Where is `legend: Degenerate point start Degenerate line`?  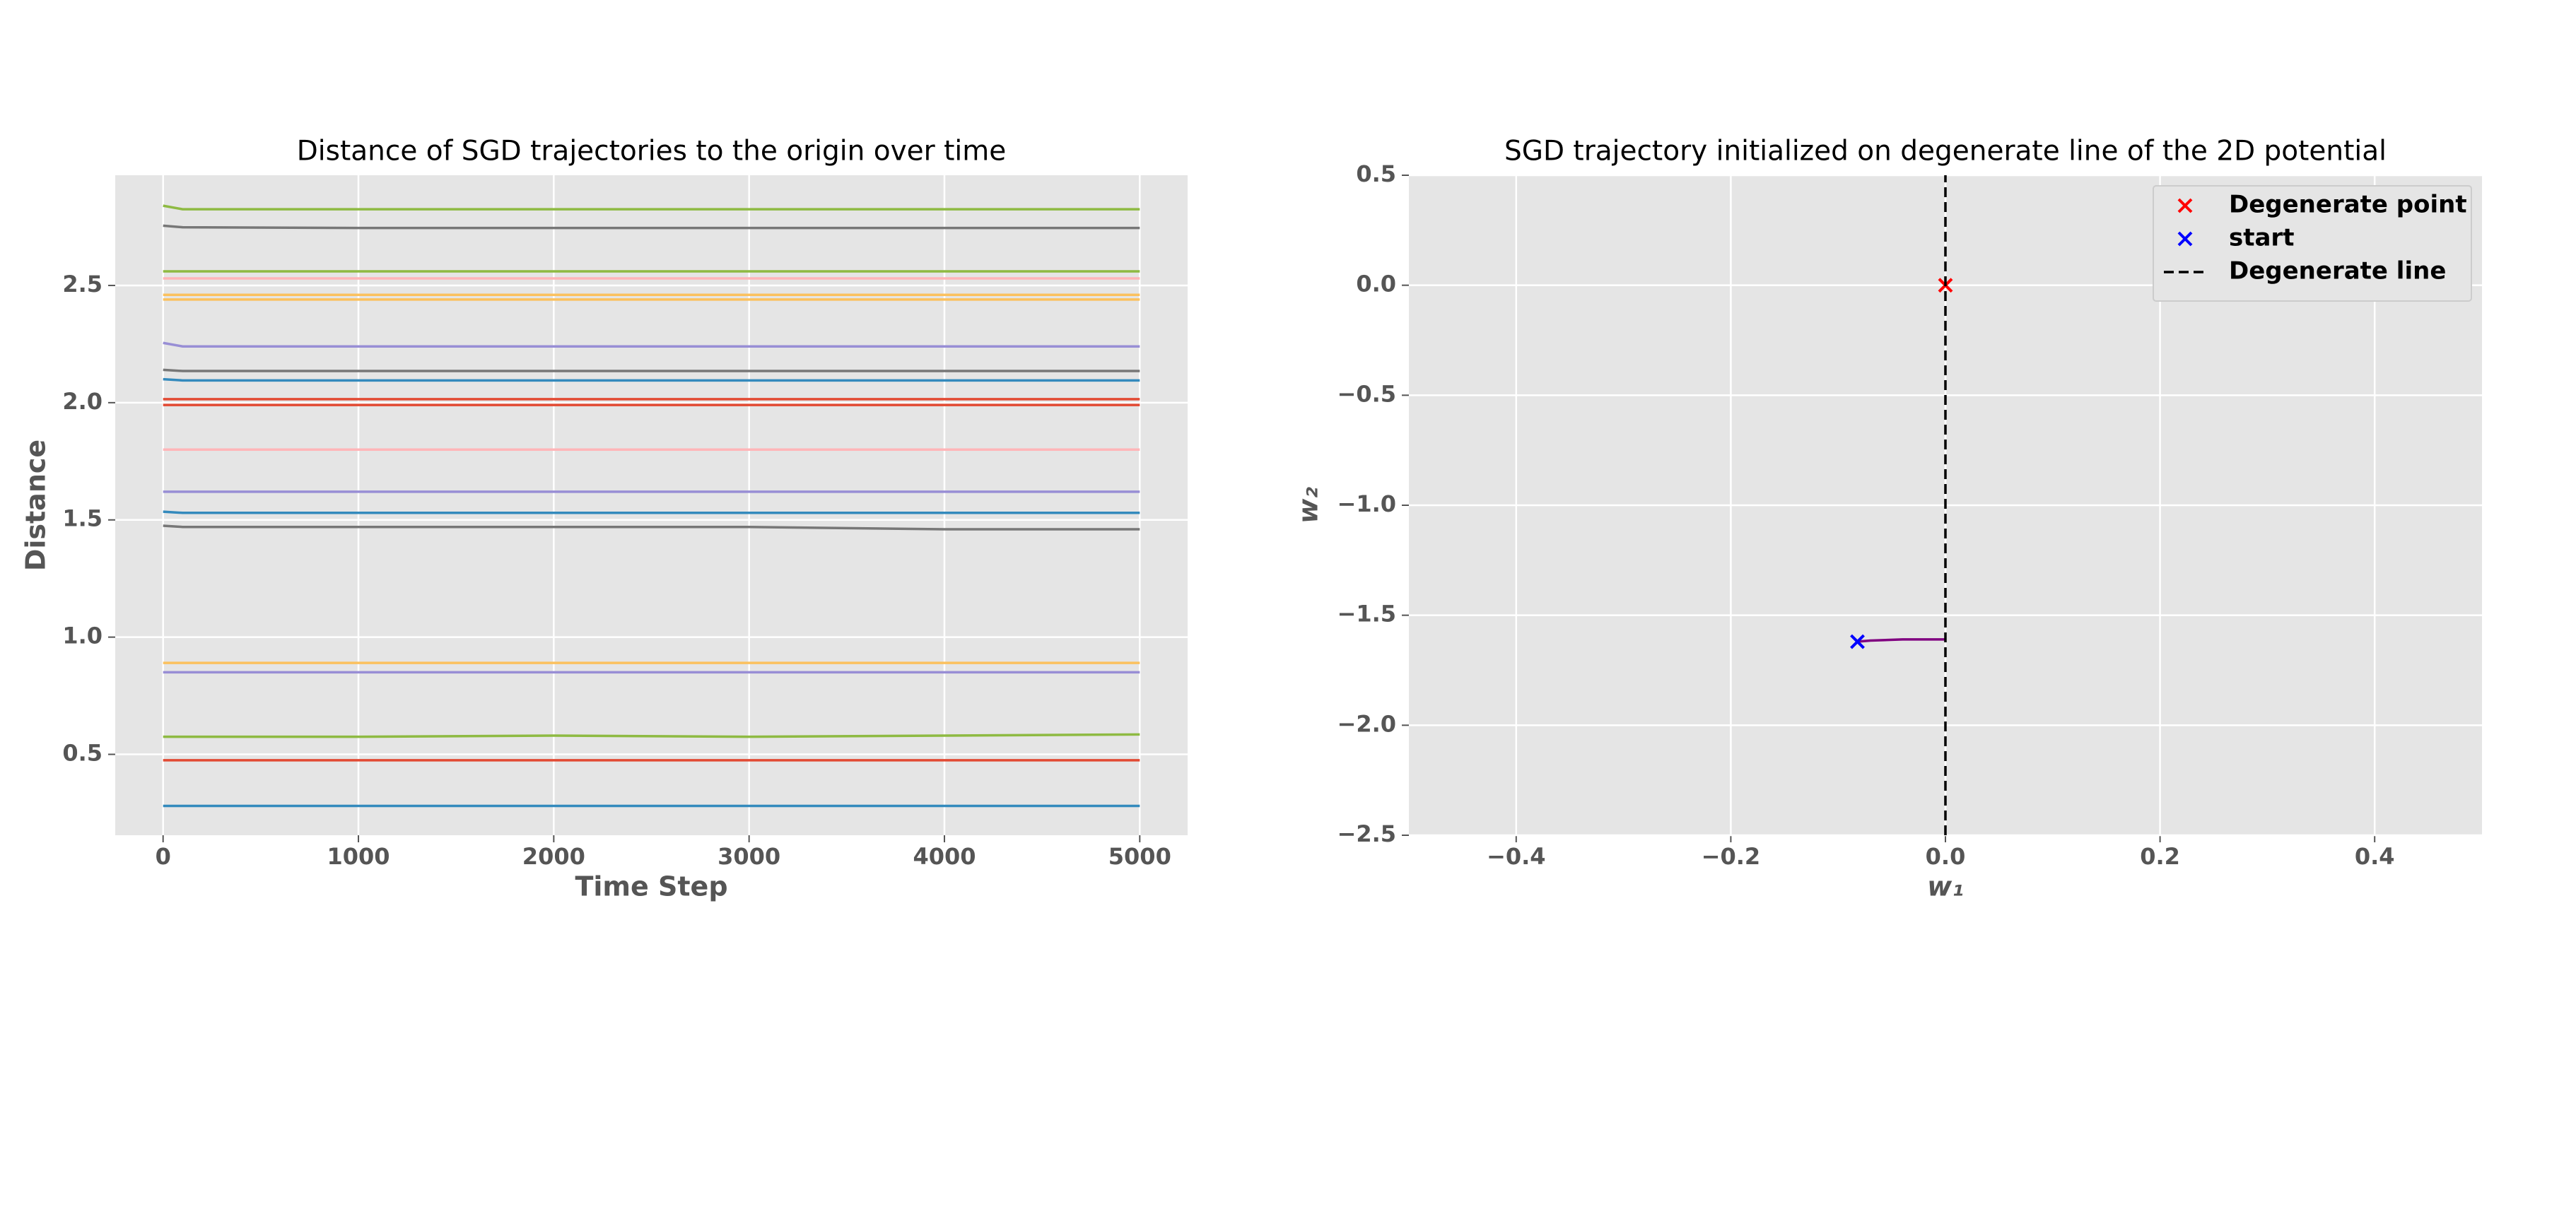 legend: Degenerate point start Degenerate line is located at coordinates (2312, 244).